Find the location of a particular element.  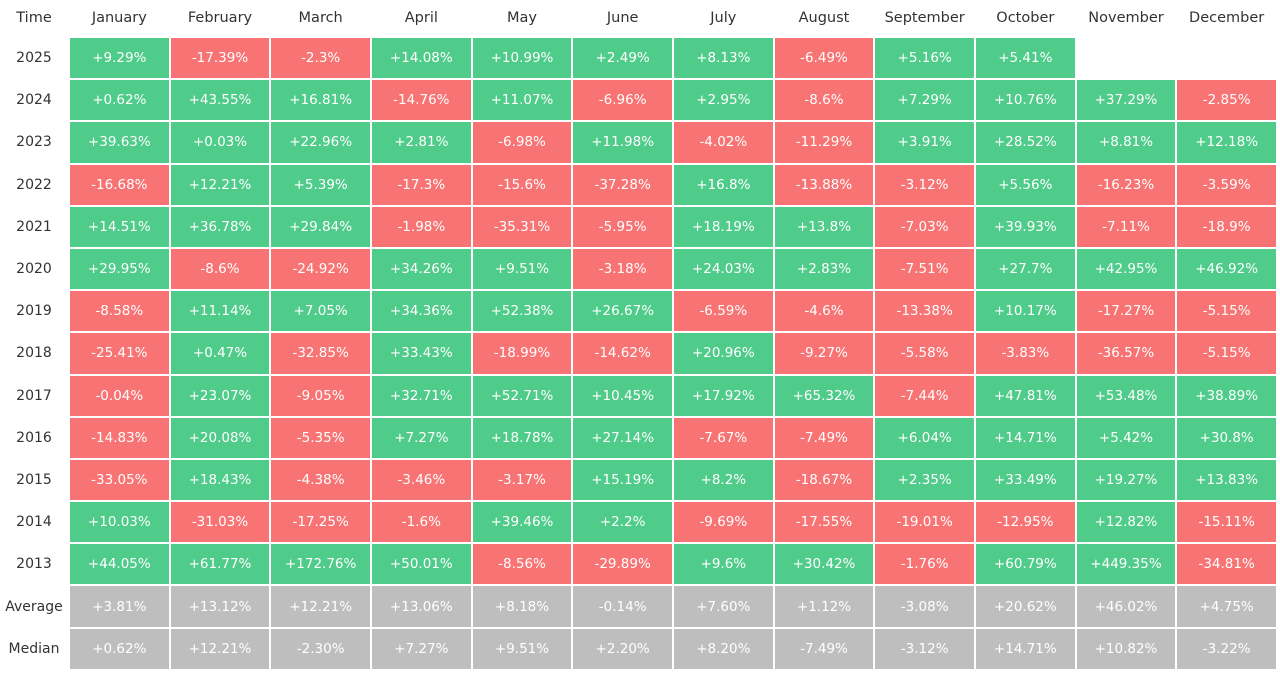

return-cell: +3.91% is located at coordinates (924, 142).